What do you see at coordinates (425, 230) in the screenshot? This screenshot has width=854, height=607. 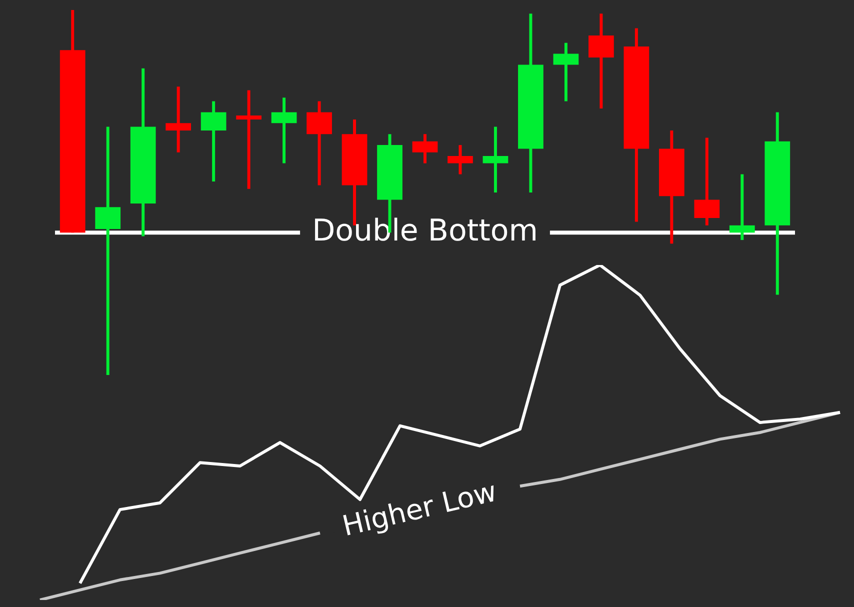 I see `ref-line-label: Double Bottom` at bounding box center [425, 230].